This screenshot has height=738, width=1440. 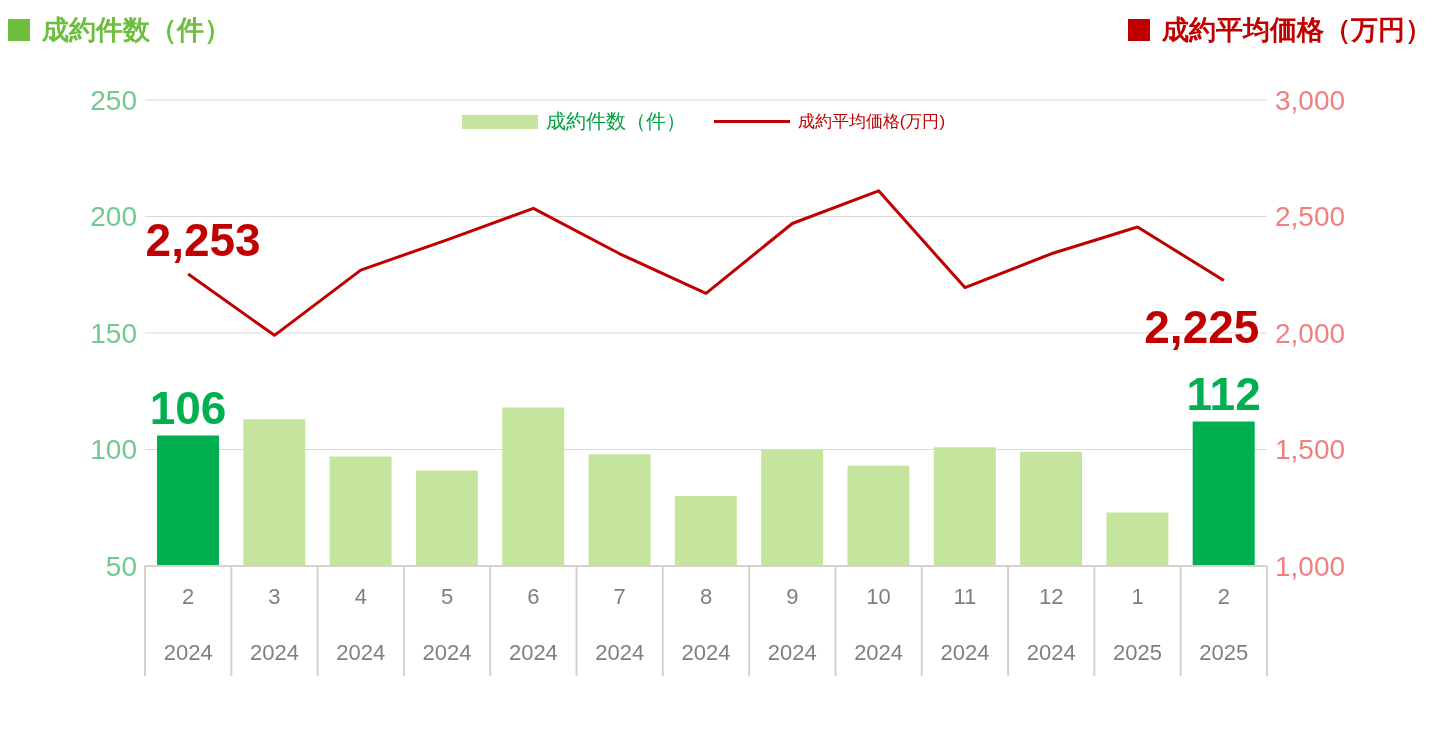 What do you see at coordinates (1051, 624) in the screenshot?
I see `category-label: 12 2024` at bounding box center [1051, 624].